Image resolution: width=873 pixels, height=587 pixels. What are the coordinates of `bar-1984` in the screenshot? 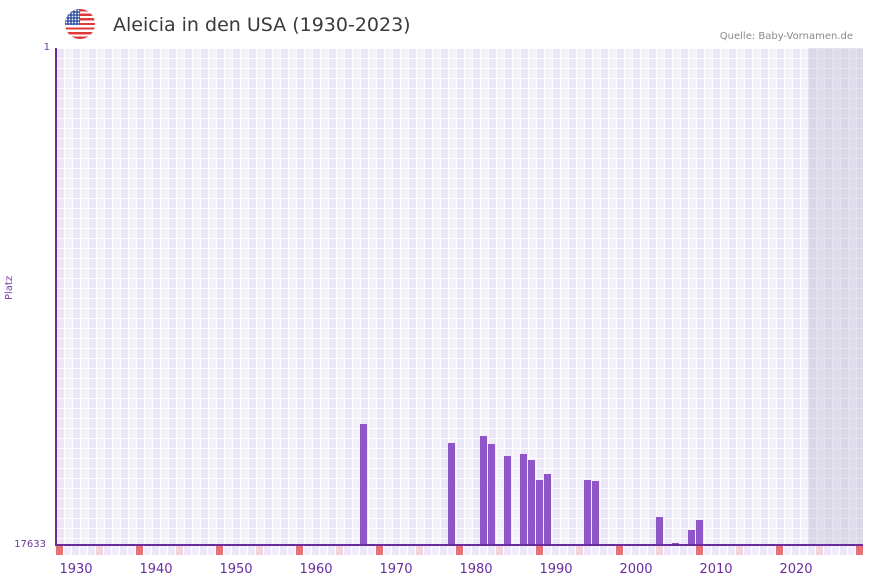 It's located at (507, 500).